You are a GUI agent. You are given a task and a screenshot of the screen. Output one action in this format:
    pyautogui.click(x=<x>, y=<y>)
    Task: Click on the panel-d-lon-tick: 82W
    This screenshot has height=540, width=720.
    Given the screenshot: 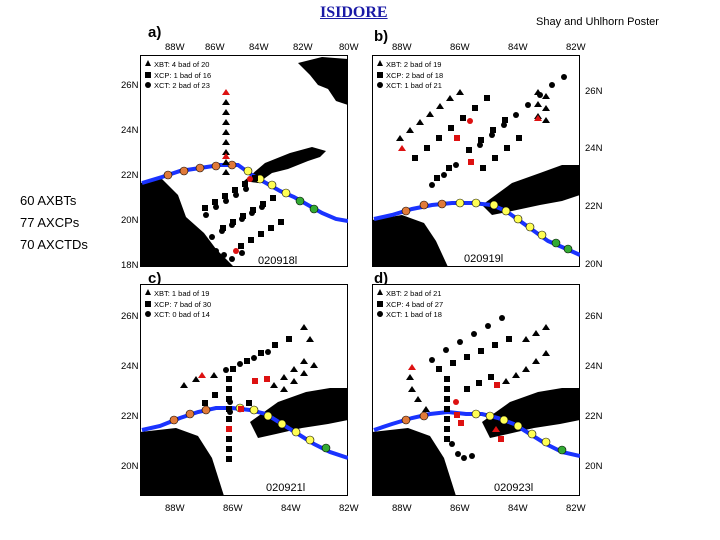 What is the action you would take?
    pyautogui.click(x=576, y=508)
    